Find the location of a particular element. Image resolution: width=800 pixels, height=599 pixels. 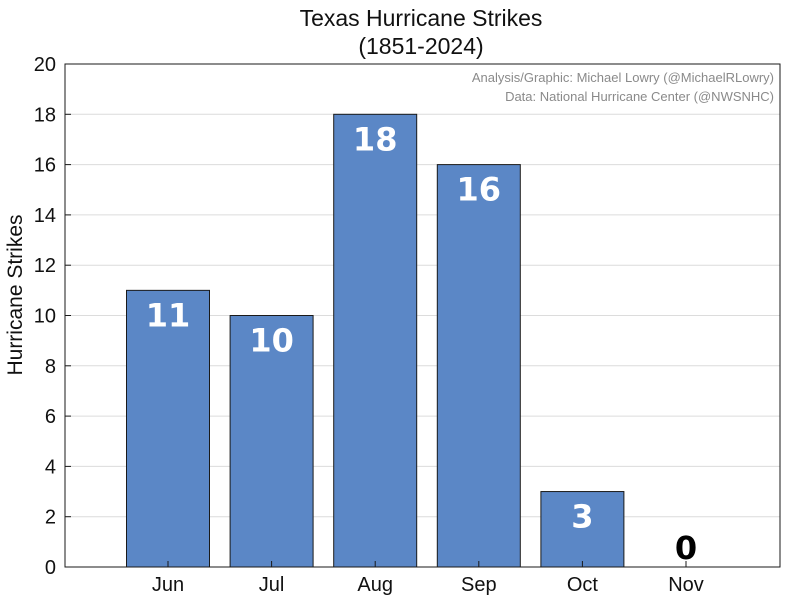

bar-jun is located at coordinates (168, 428).